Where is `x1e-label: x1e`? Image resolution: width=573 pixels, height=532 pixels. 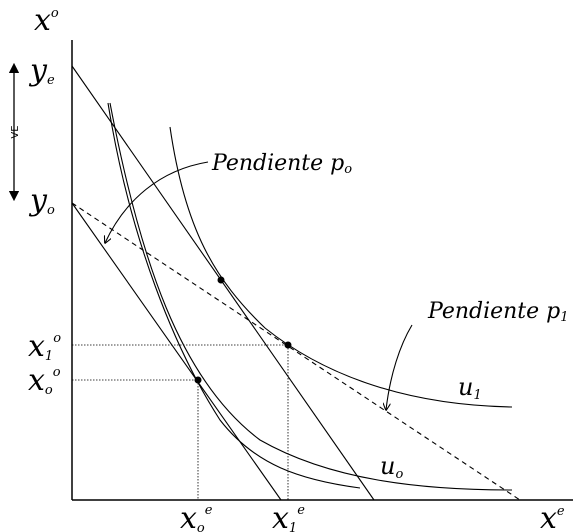 x1e-label: x1e is located at coordinates (288, 516).